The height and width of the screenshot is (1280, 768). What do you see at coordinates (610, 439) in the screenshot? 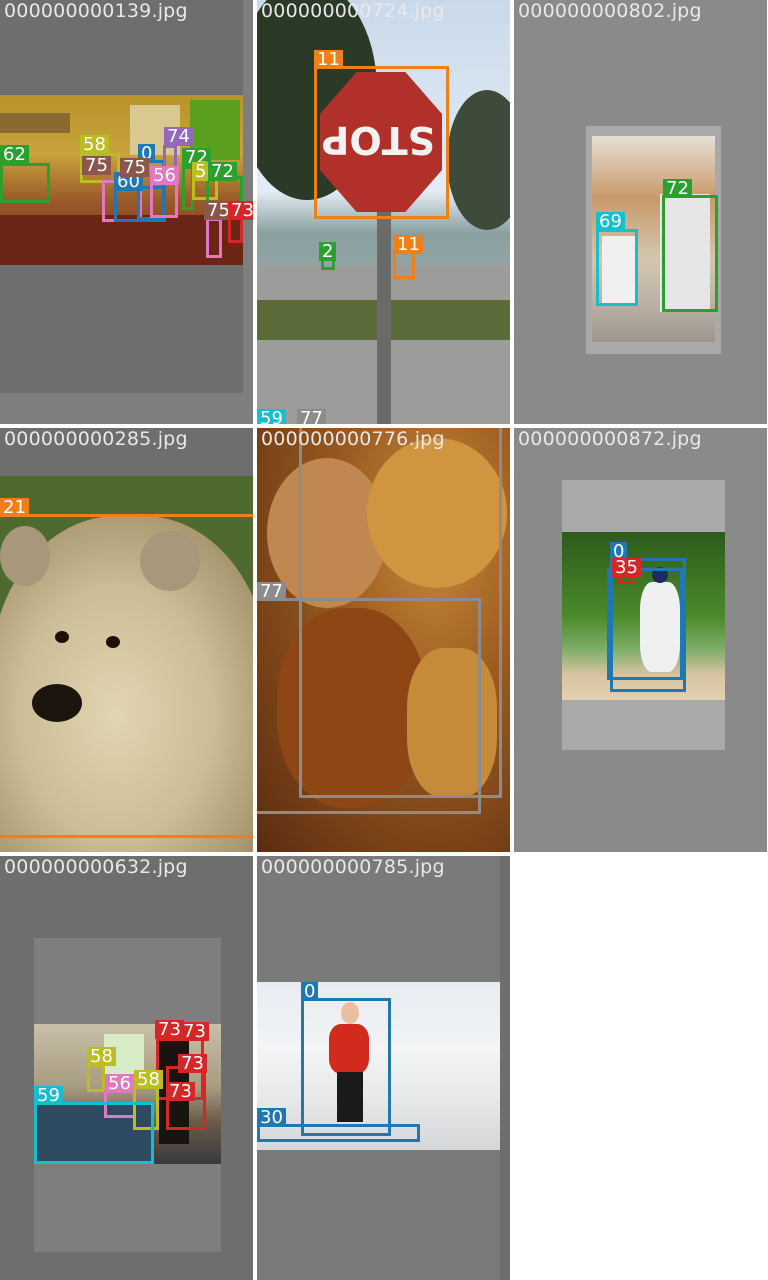
I see `filename-label: 000000000872.jpg` at bounding box center [610, 439].